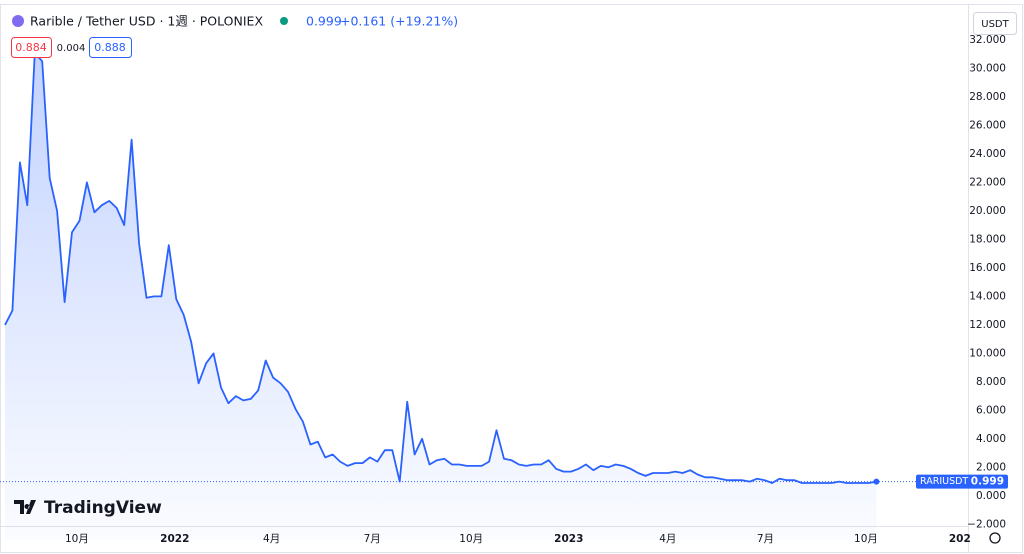  What do you see at coordinates (284, 21) in the screenshot?
I see `status-dot` at bounding box center [284, 21].